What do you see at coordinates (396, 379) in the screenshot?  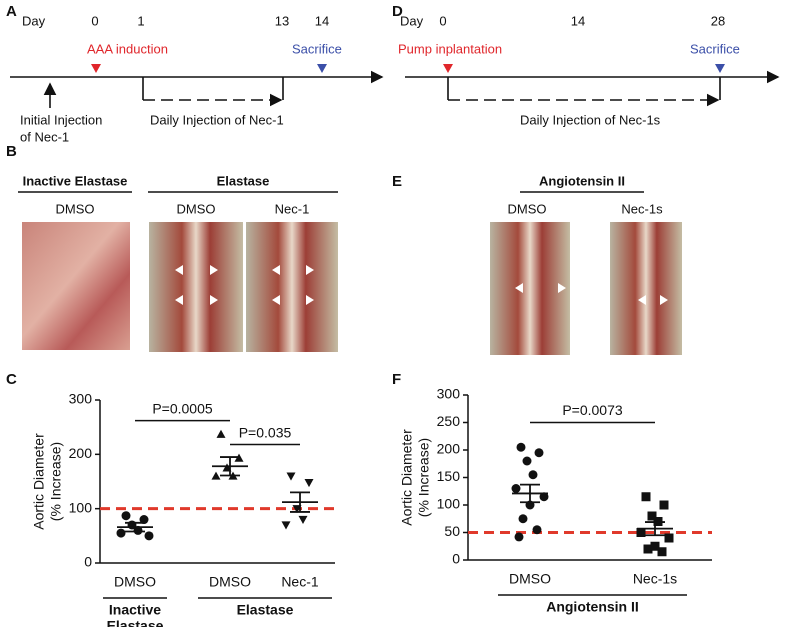 I see `panel-letter: F` at bounding box center [396, 379].